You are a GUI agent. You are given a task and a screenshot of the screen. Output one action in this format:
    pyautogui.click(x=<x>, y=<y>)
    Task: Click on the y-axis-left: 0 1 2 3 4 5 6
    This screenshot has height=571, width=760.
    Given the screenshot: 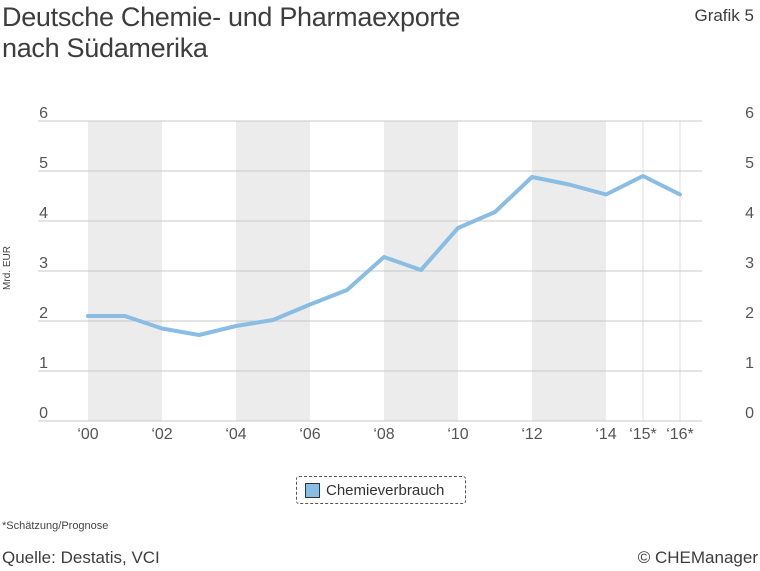 What is the action you would take?
    pyautogui.click(x=43, y=263)
    